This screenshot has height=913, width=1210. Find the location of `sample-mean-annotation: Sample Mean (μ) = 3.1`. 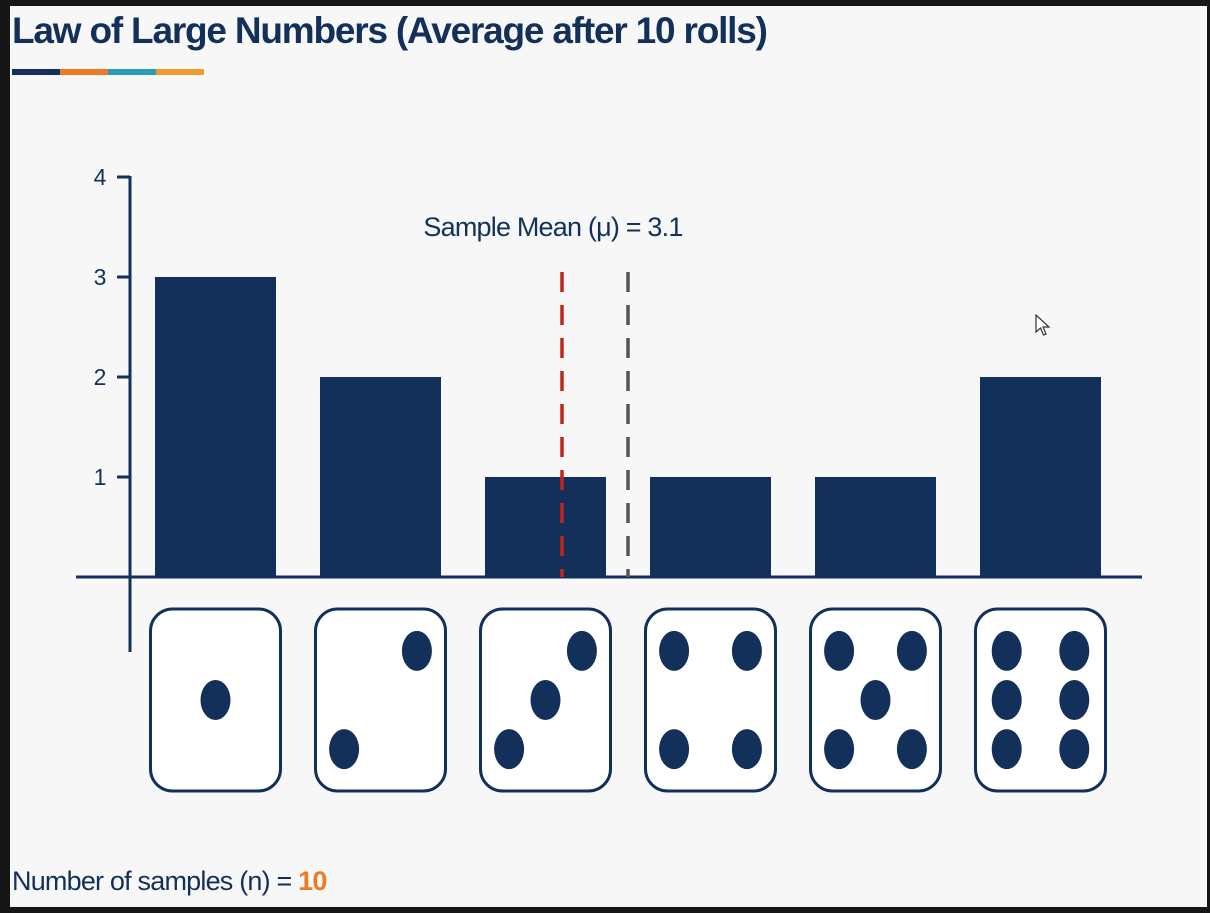

sample-mean-annotation: Sample Mean (μ) = 3.1 is located at coordinates (552, 227).